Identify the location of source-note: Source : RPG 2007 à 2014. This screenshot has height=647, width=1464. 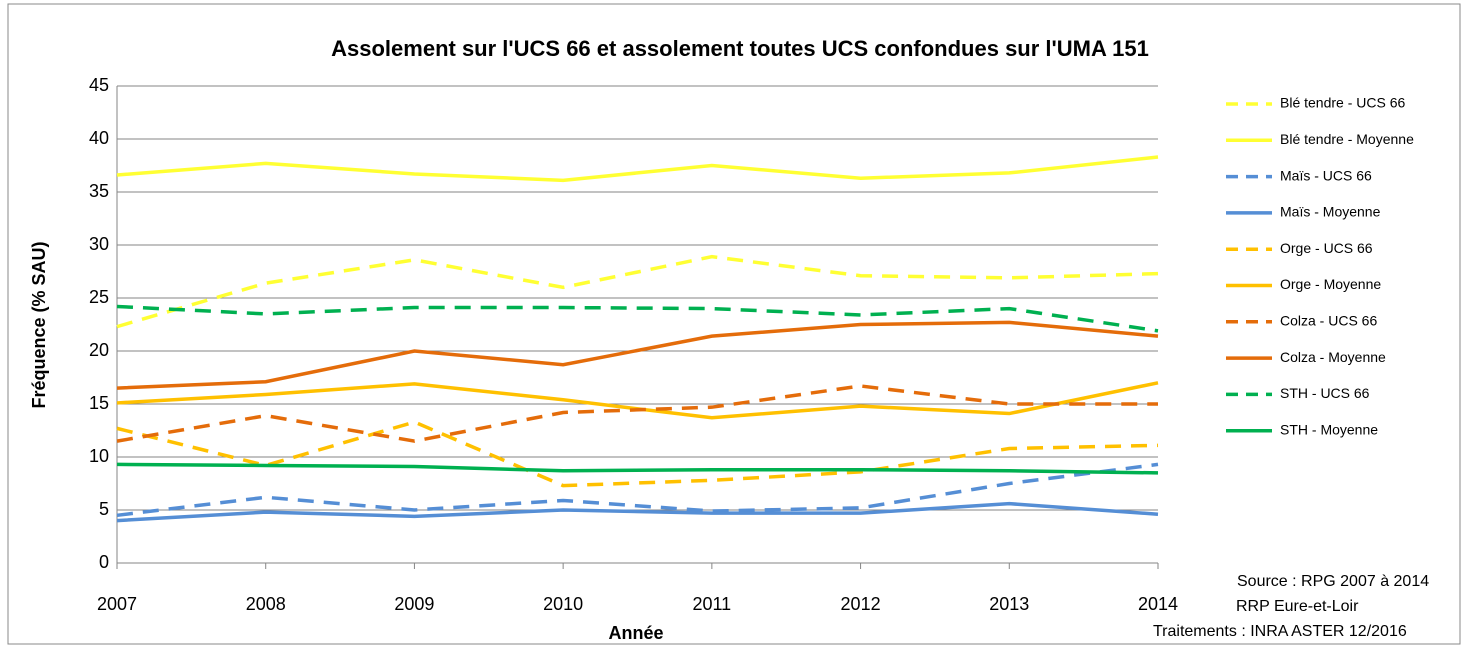
(1333, 581).